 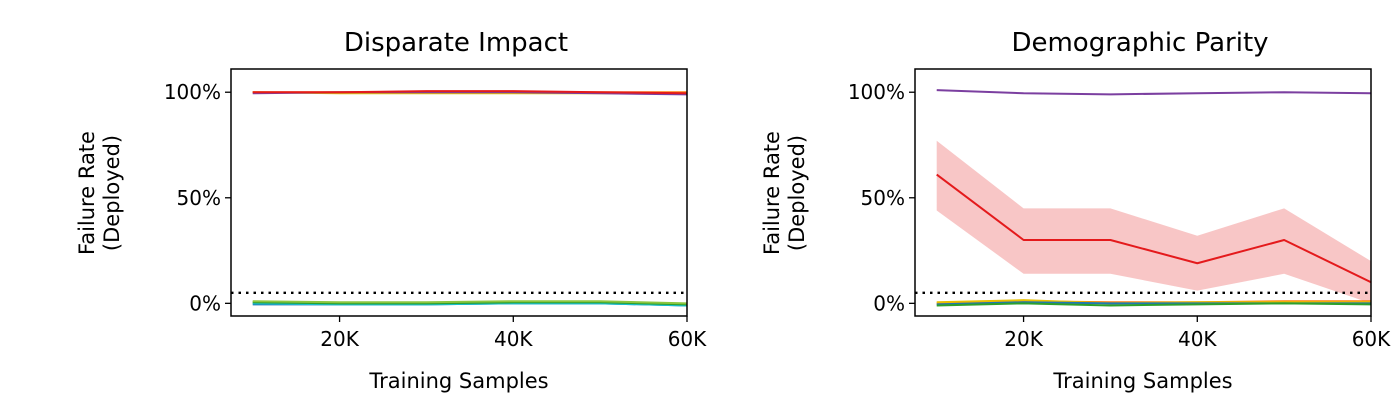 I want to click on chart-title: Demographic Parity, so click(x=1139, y=43).